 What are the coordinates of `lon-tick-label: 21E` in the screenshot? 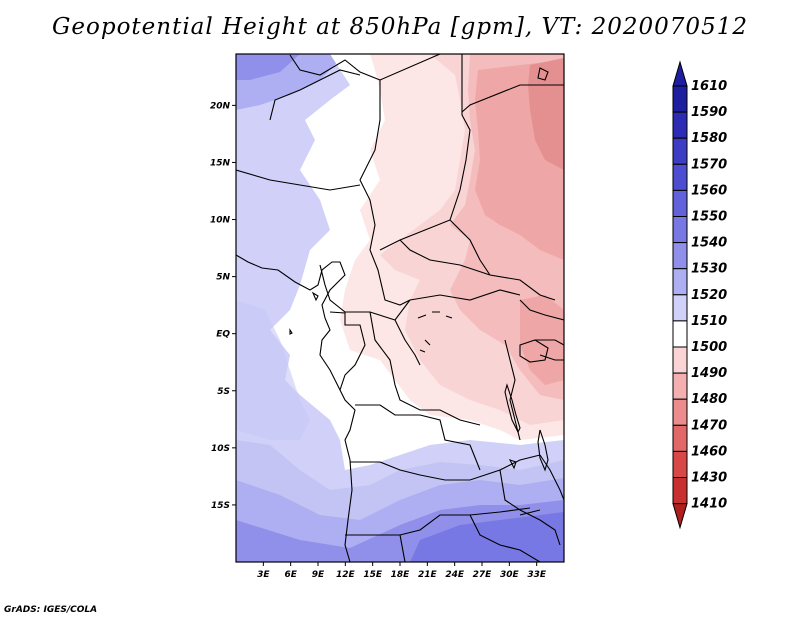 It's located at (428, 575).